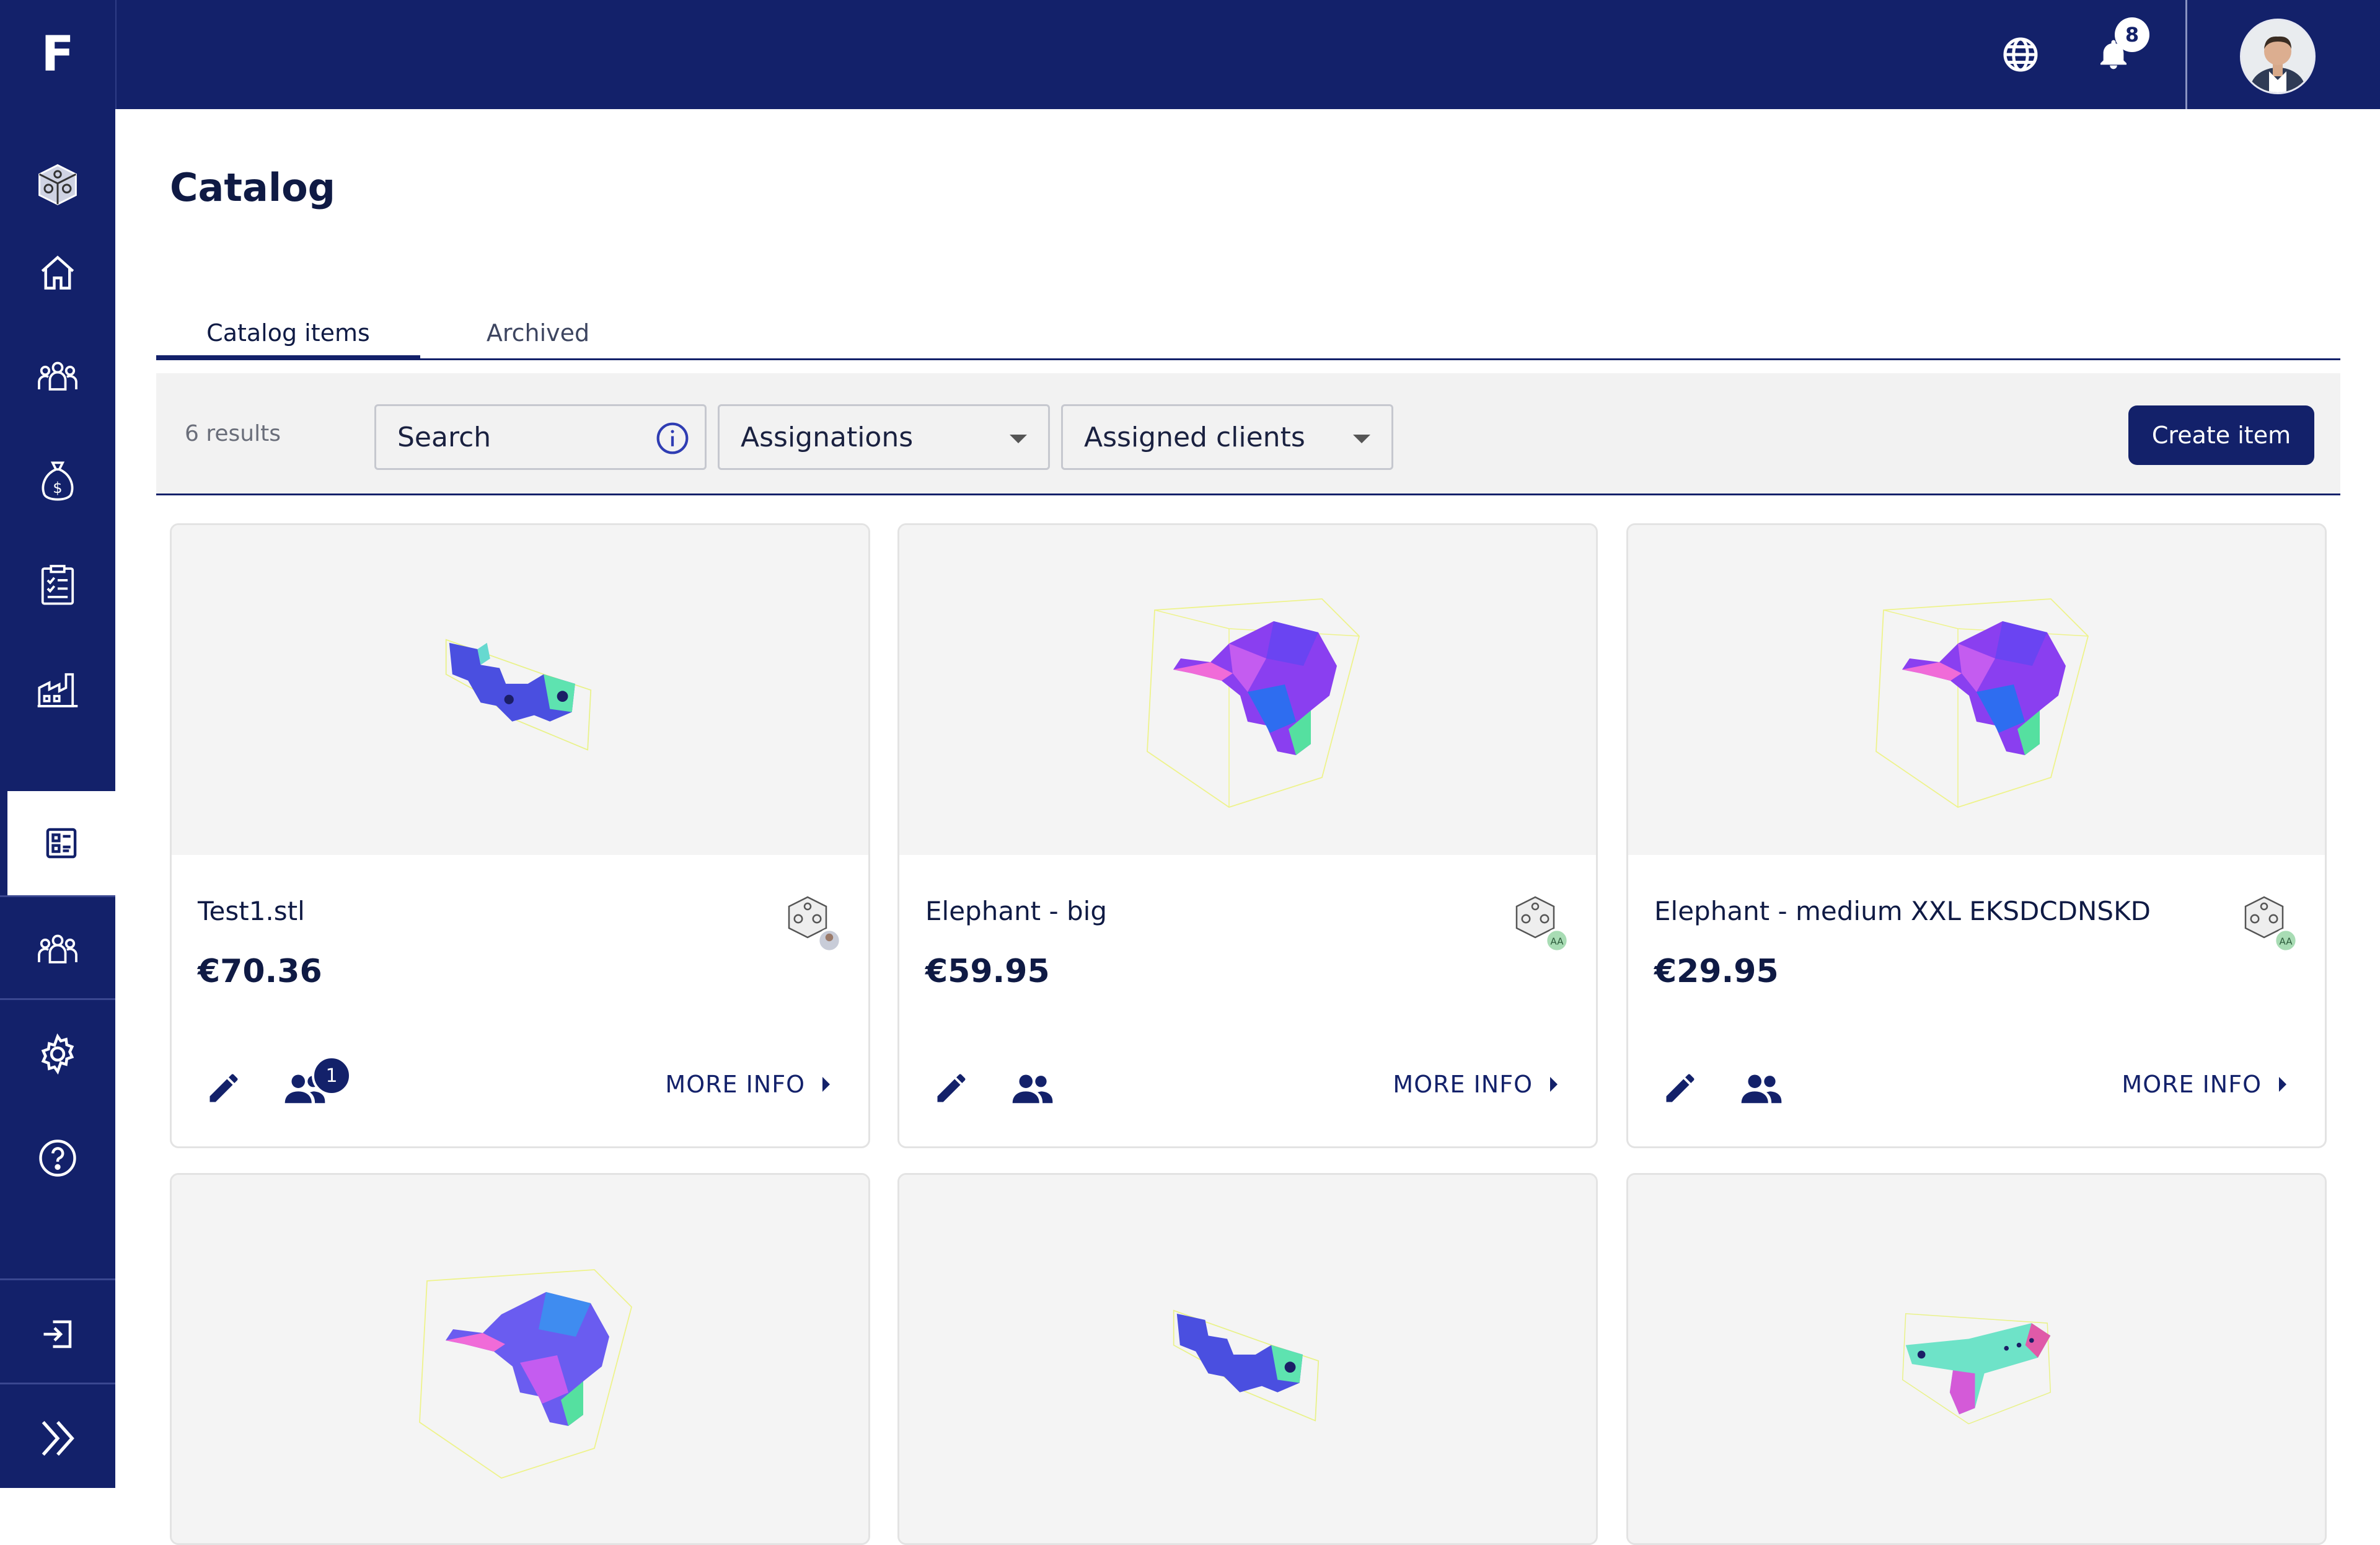 The image size is (2380, 1545). Describe the element at coordinates (540, 437) in the screenshot. I see `search-input: Search` at that location.